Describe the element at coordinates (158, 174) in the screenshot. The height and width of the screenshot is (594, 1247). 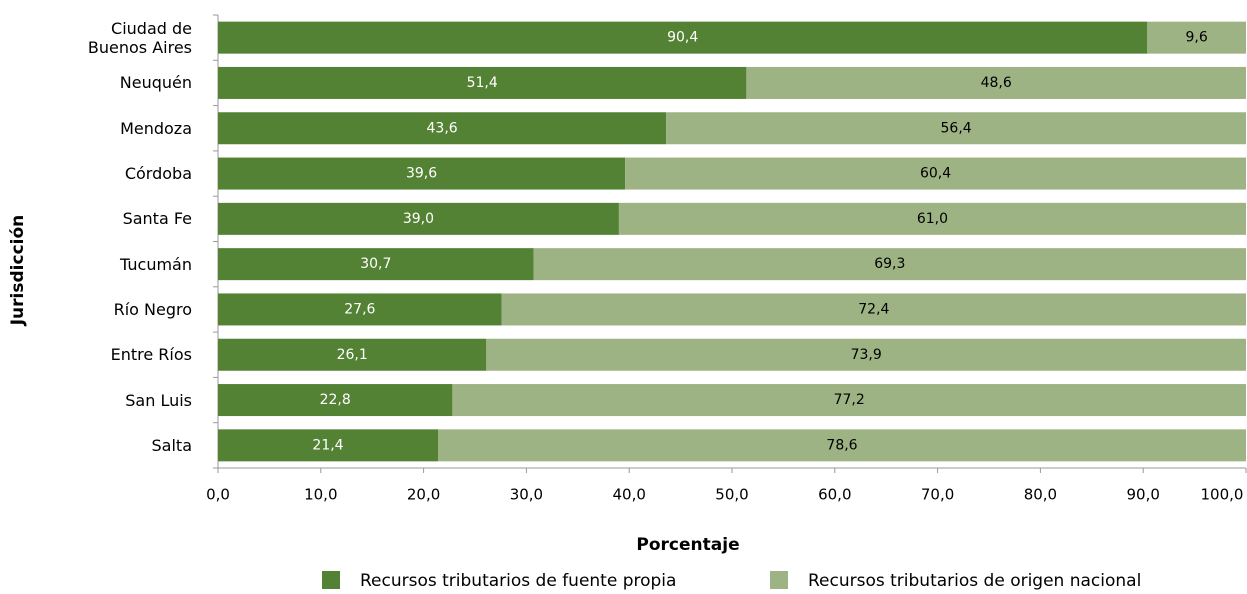
I see `y-tick-label: Córdoba` at that location.